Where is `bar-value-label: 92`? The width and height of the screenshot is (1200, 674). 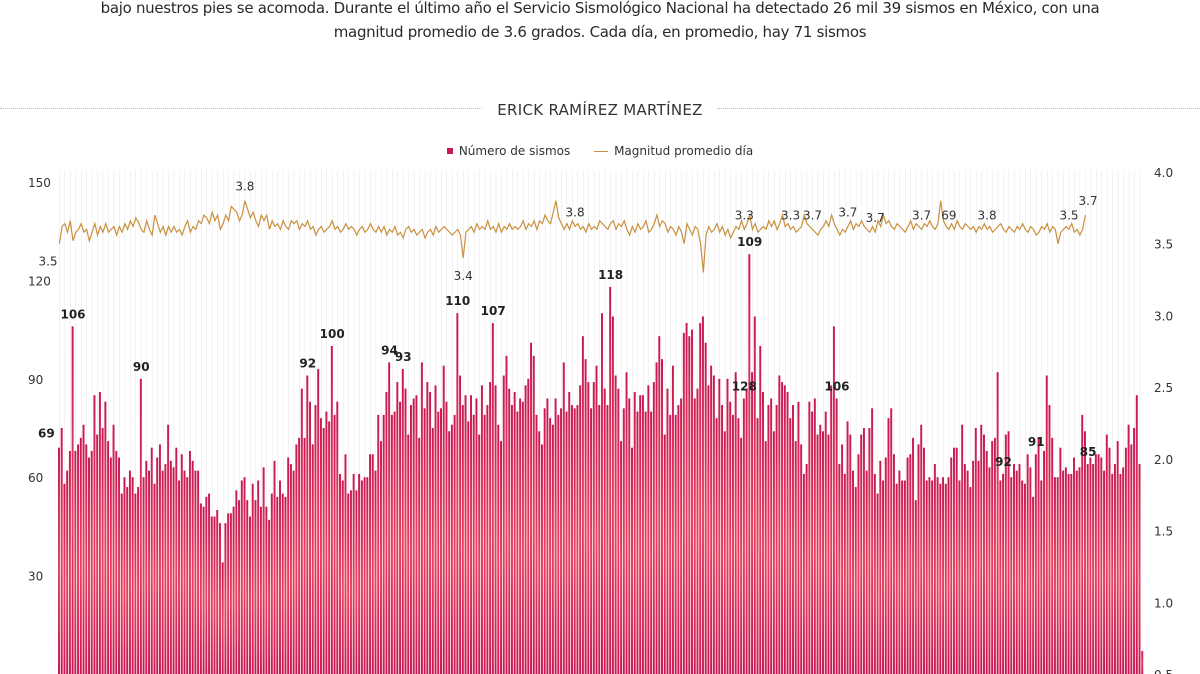
bar-value-label: 92 is located at coordinates (307, 364).